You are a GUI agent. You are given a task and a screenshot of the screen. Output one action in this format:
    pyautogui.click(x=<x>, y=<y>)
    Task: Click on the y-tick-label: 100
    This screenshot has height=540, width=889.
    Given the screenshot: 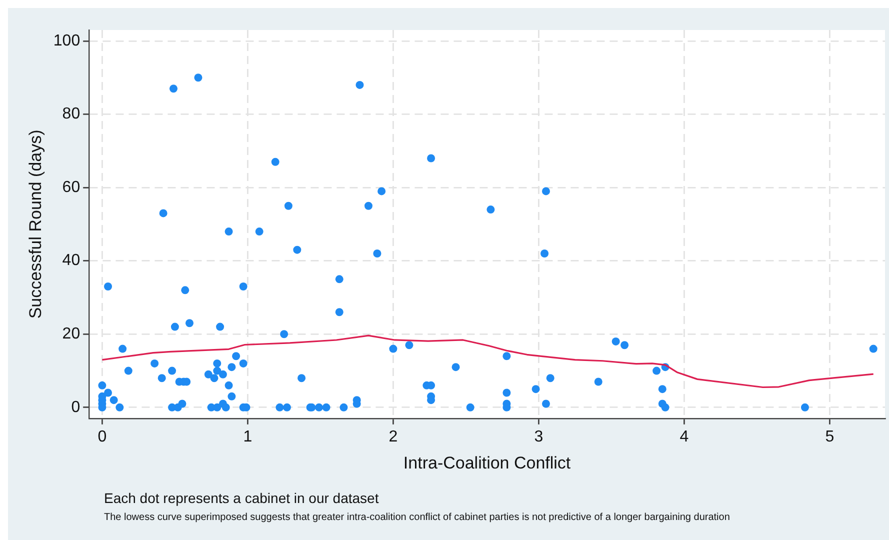 What is the action you would take?
    pyautogui.click(x=66, y=41)
    